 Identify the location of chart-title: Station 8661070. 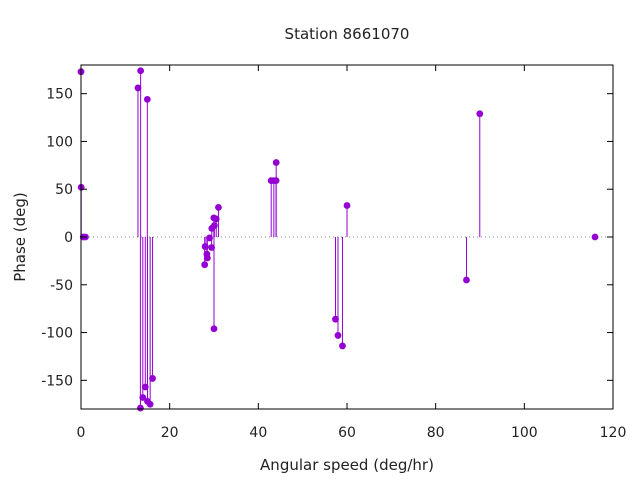
(347, 34).